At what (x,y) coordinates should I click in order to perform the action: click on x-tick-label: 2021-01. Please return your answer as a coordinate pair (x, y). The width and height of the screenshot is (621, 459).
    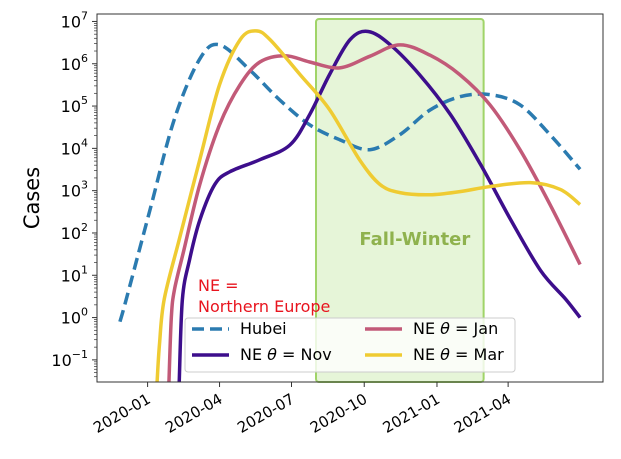
    Looking at the image, I should click on (411, 413).